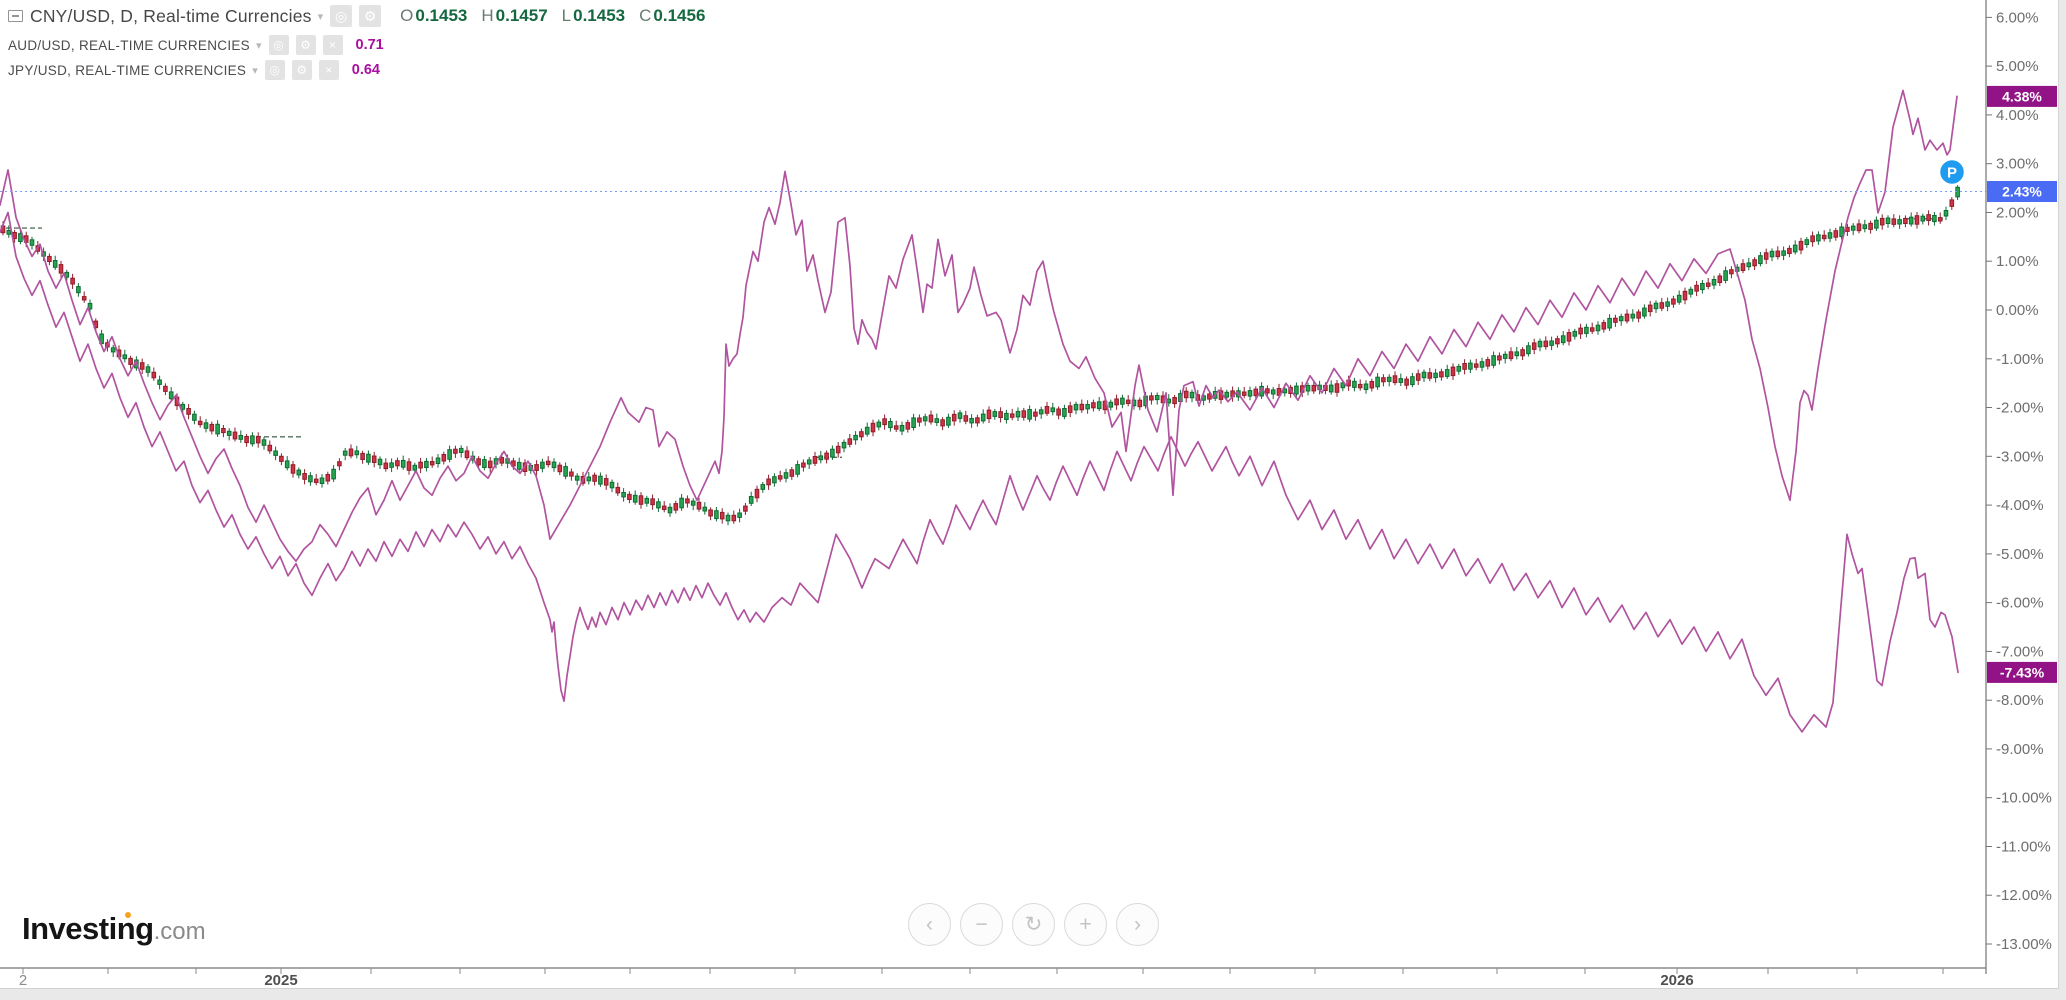 The height and width of the screenshot is (1000, 2066). I want to click on y-axis-label: -8.00%, so click(2020, 700).